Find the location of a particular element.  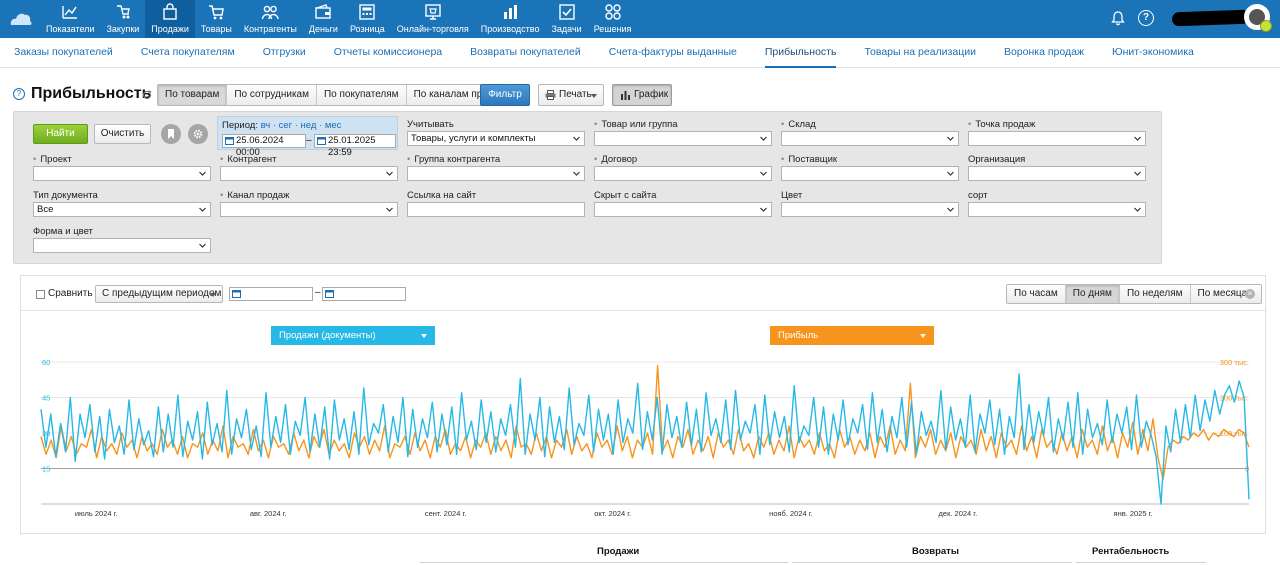

y-left-tick: 45 is located at coordinates (46, 398).